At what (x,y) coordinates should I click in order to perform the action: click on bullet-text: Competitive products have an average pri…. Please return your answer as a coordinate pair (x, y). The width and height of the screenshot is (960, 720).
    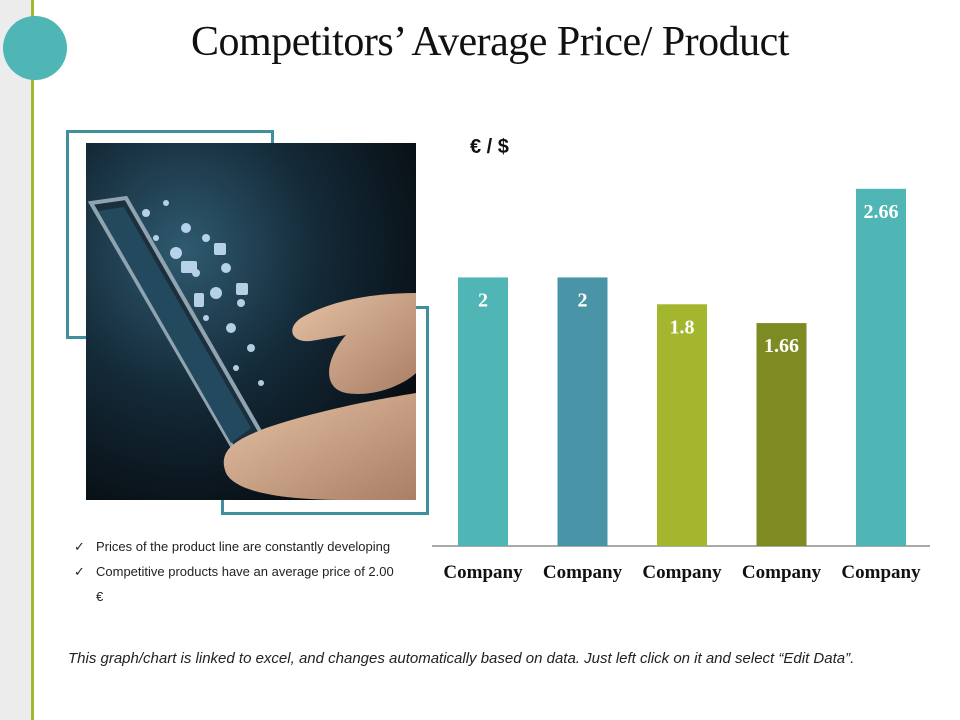
    Looking at the image, I should click on (245, 584).